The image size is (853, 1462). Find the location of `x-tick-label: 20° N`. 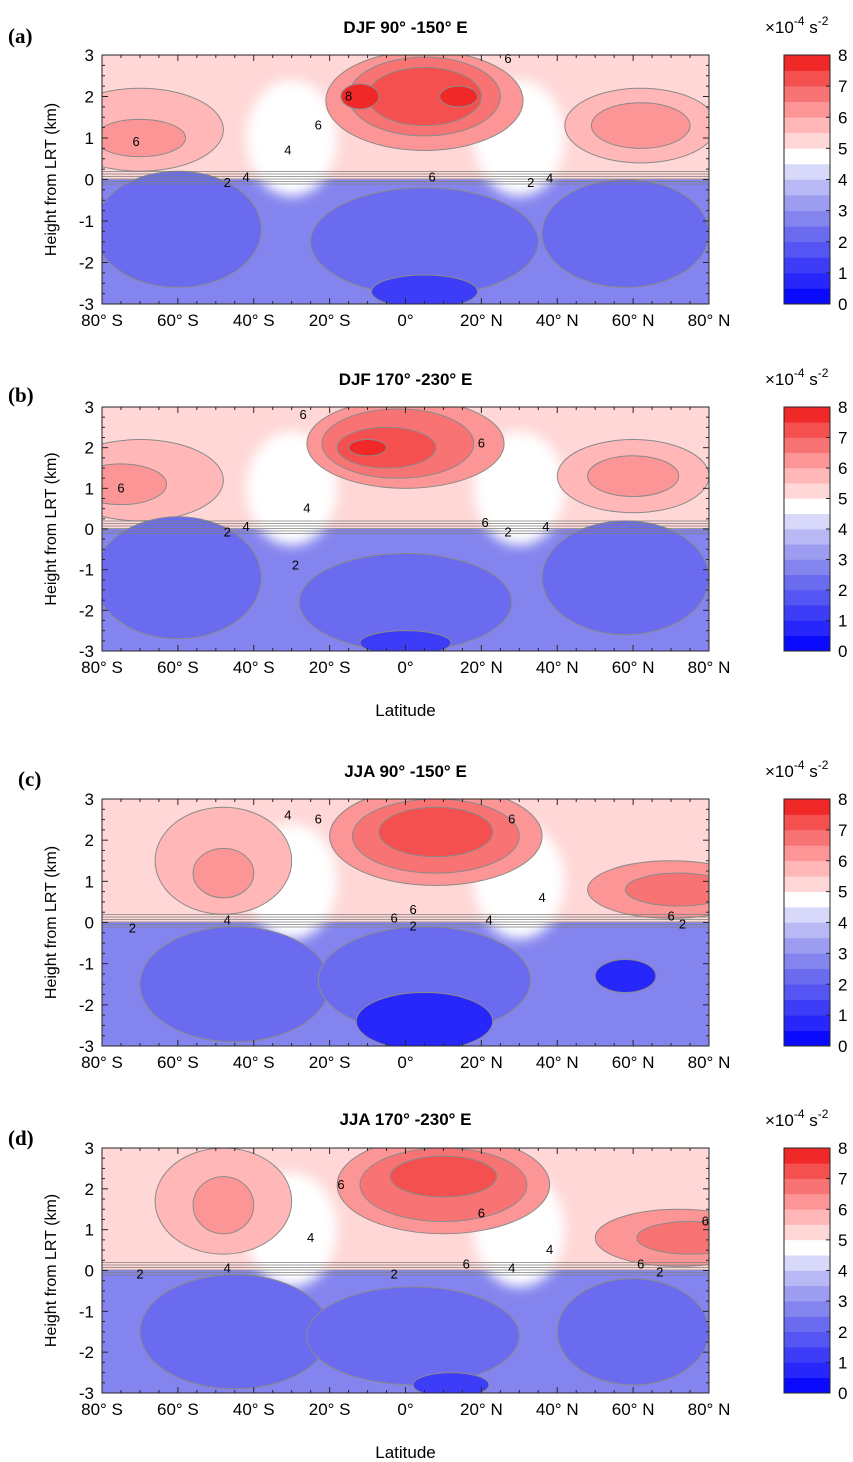

x-tick-label: 20° N is located at coordinates (481, 1409).